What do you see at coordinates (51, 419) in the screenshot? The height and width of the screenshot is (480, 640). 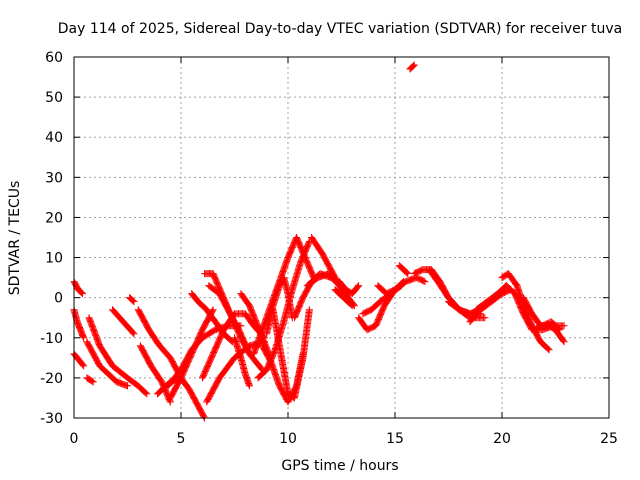 I see `y-tick-label: -30` at bounding box center [51, 419].